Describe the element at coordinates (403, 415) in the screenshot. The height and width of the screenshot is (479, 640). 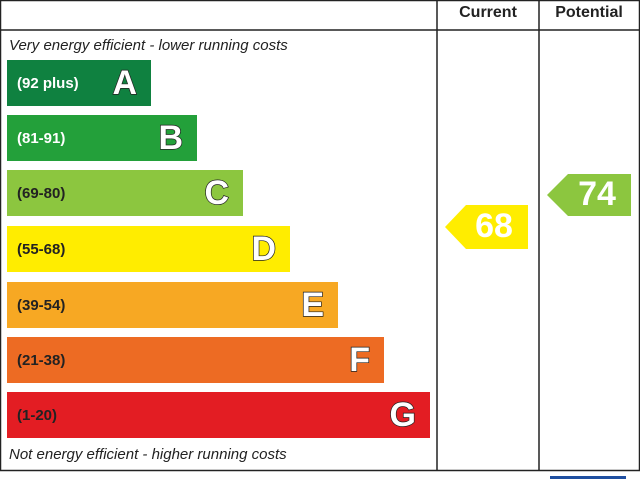
I see `band-letter: G` at that location.